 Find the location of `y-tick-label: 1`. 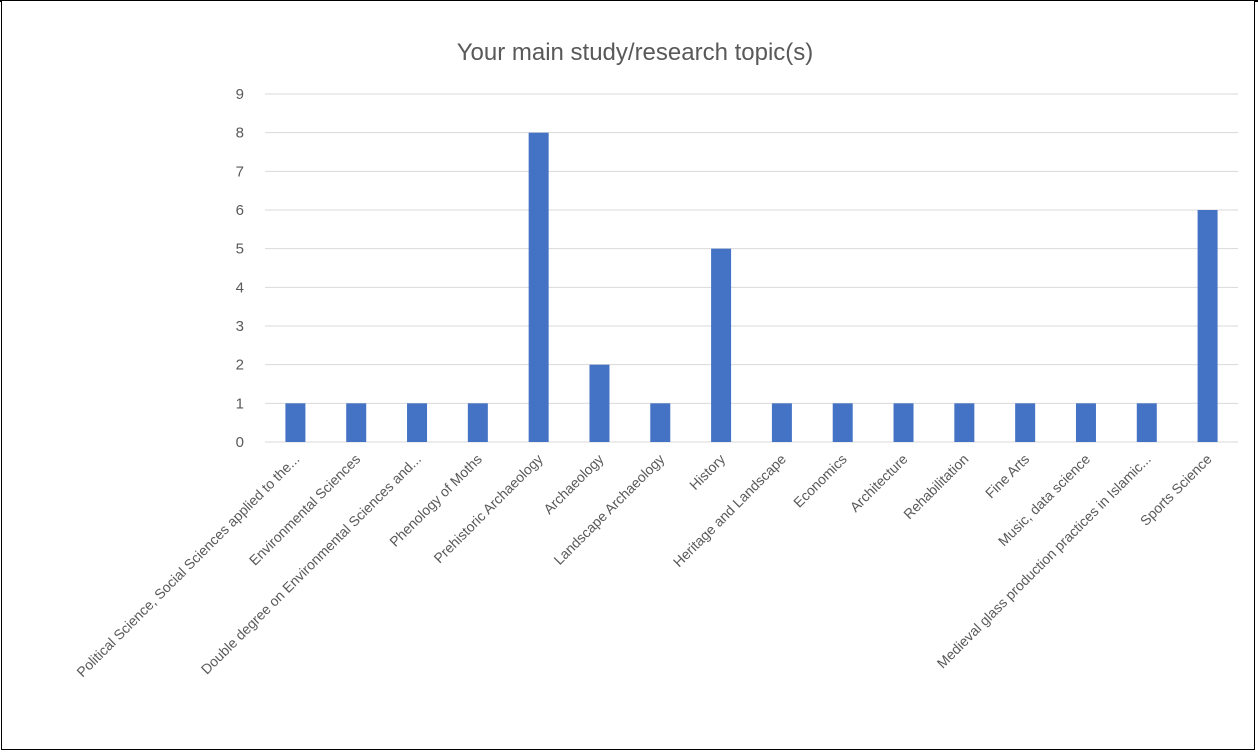

y-tick-label: 1 is located at coordinates (240, 403).